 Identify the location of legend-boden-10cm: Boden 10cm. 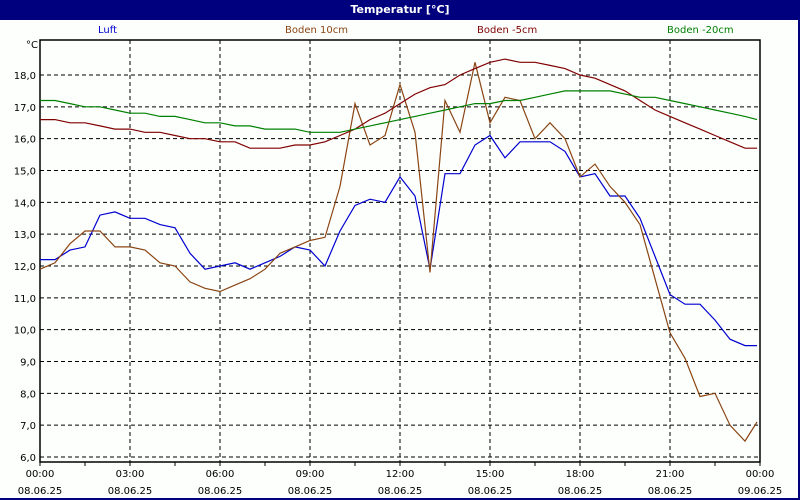
(316, 30).